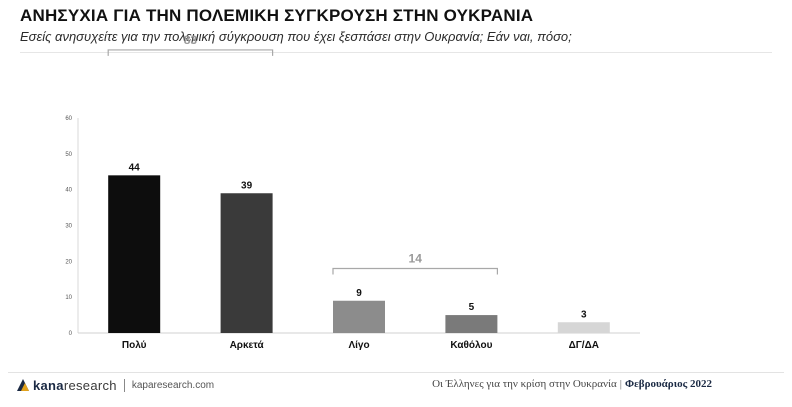 The width and height of the screenshot is (792, 407). I want to click on group-total-label: 83, so click(191, 40).